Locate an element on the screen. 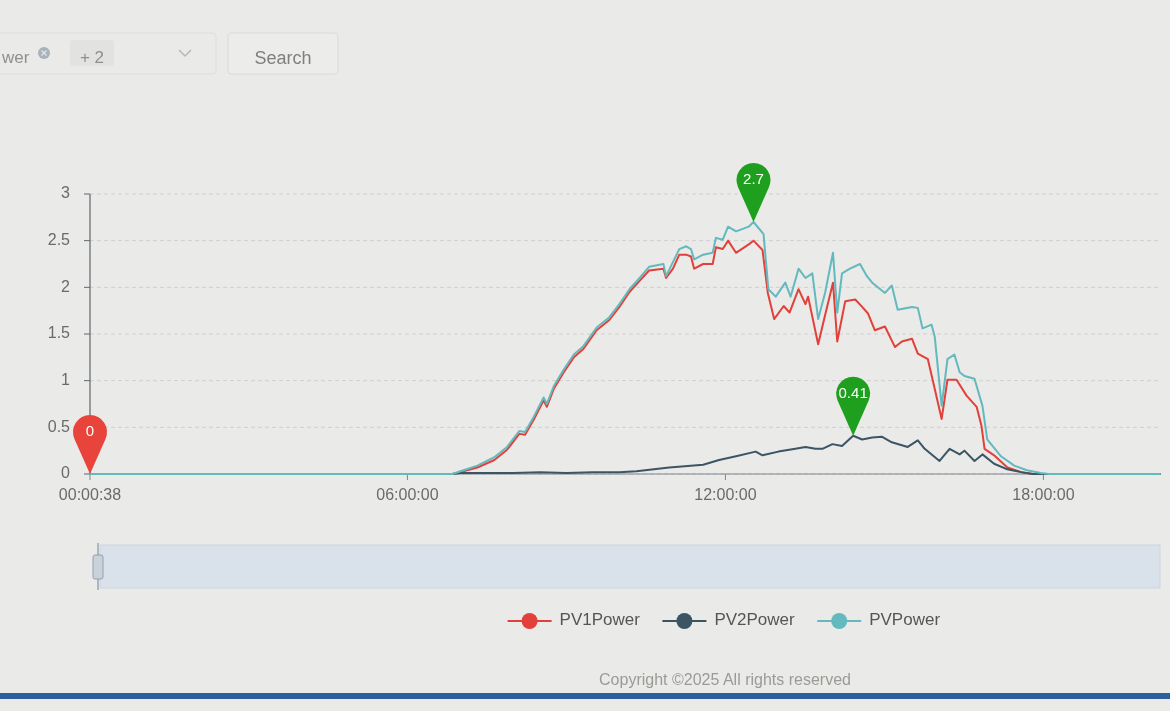  y-tick-label: 2 is located at coordinates (66, 286).